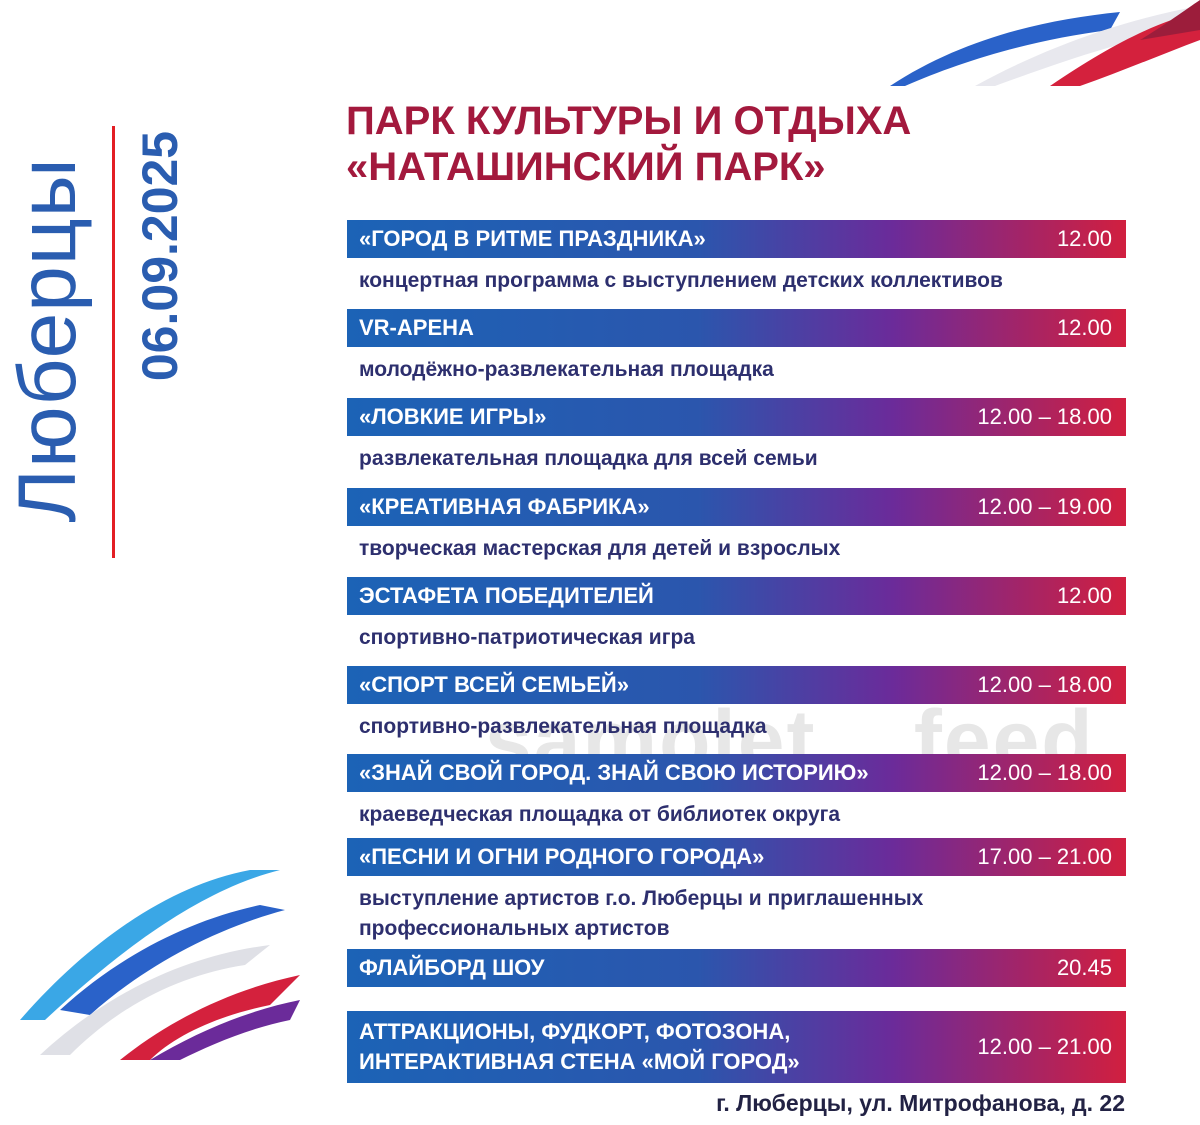 Image resolution: width=1200 pixels, height=1125 pixels. Describe the element at coordinates (527, 637) in the screenshot. I see `event-description: спортивно-патриотическая игра` at that location.